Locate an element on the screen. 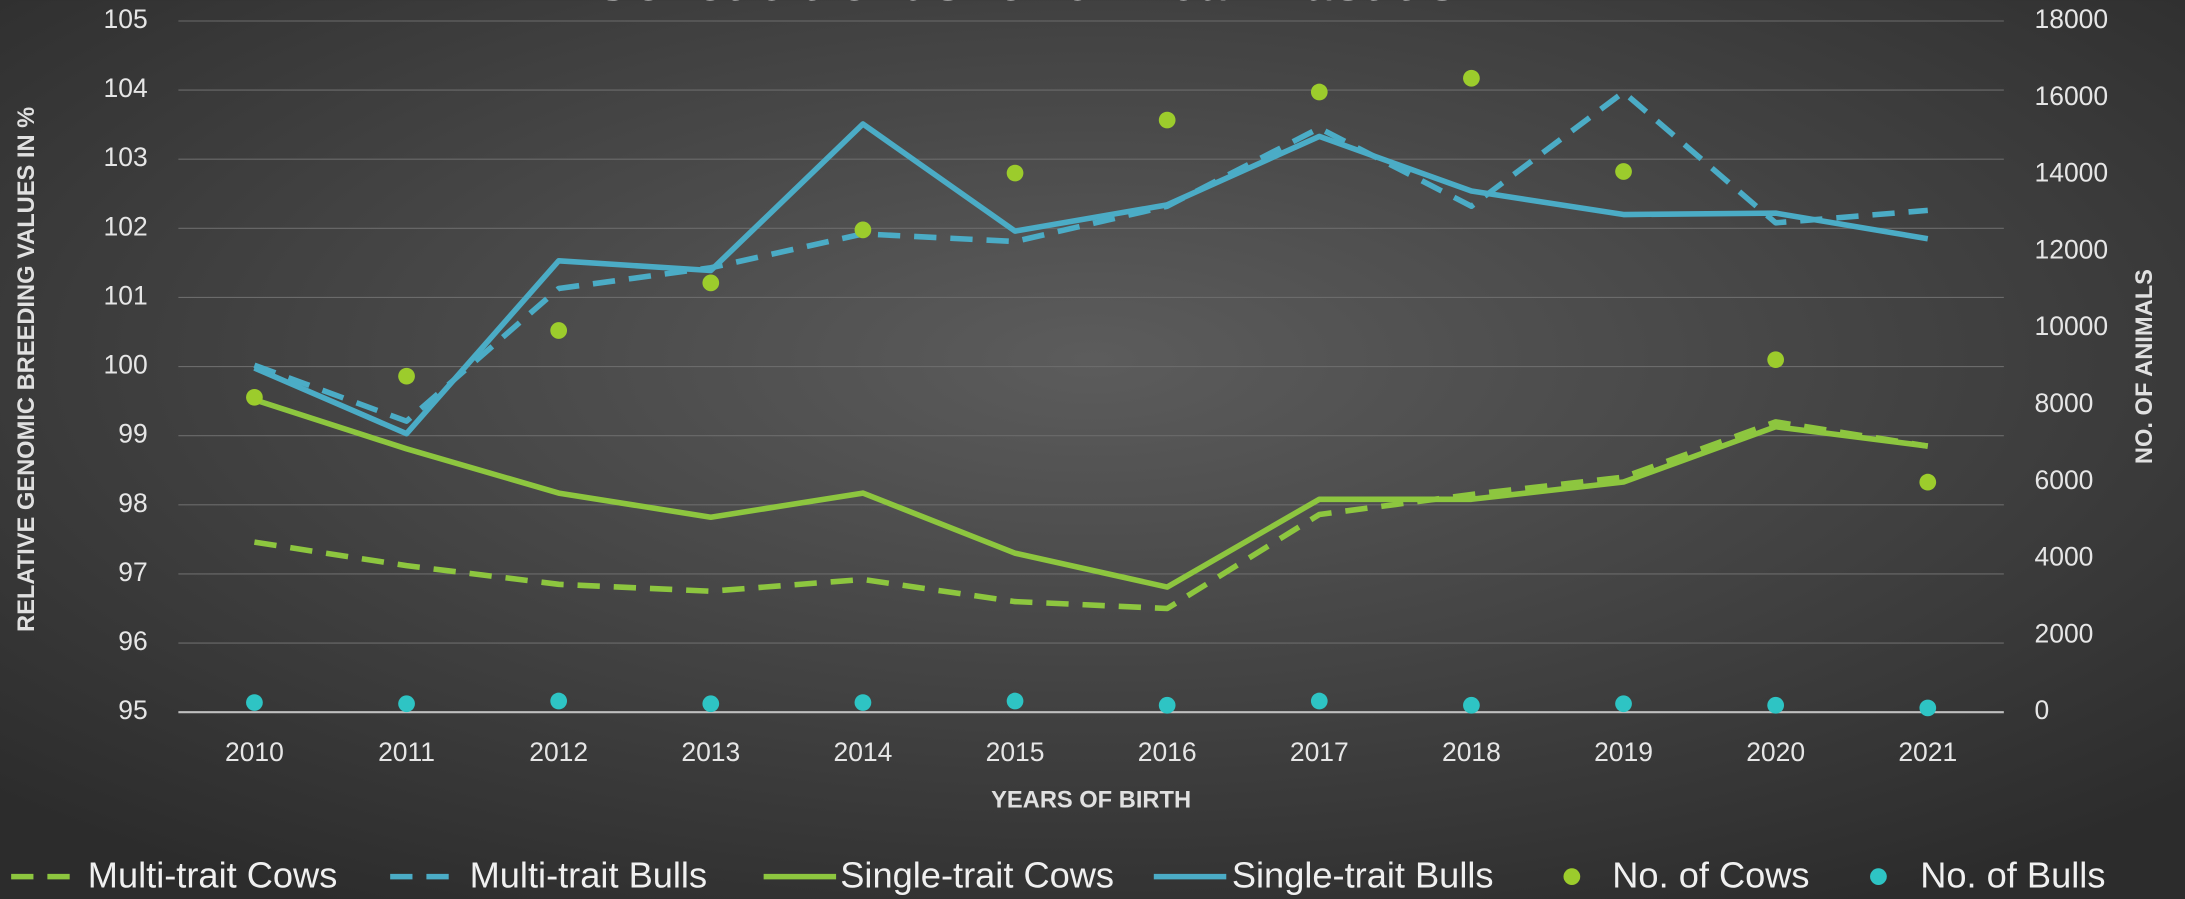  x-tick-label: 2013 is located at coordinates (710, 752).